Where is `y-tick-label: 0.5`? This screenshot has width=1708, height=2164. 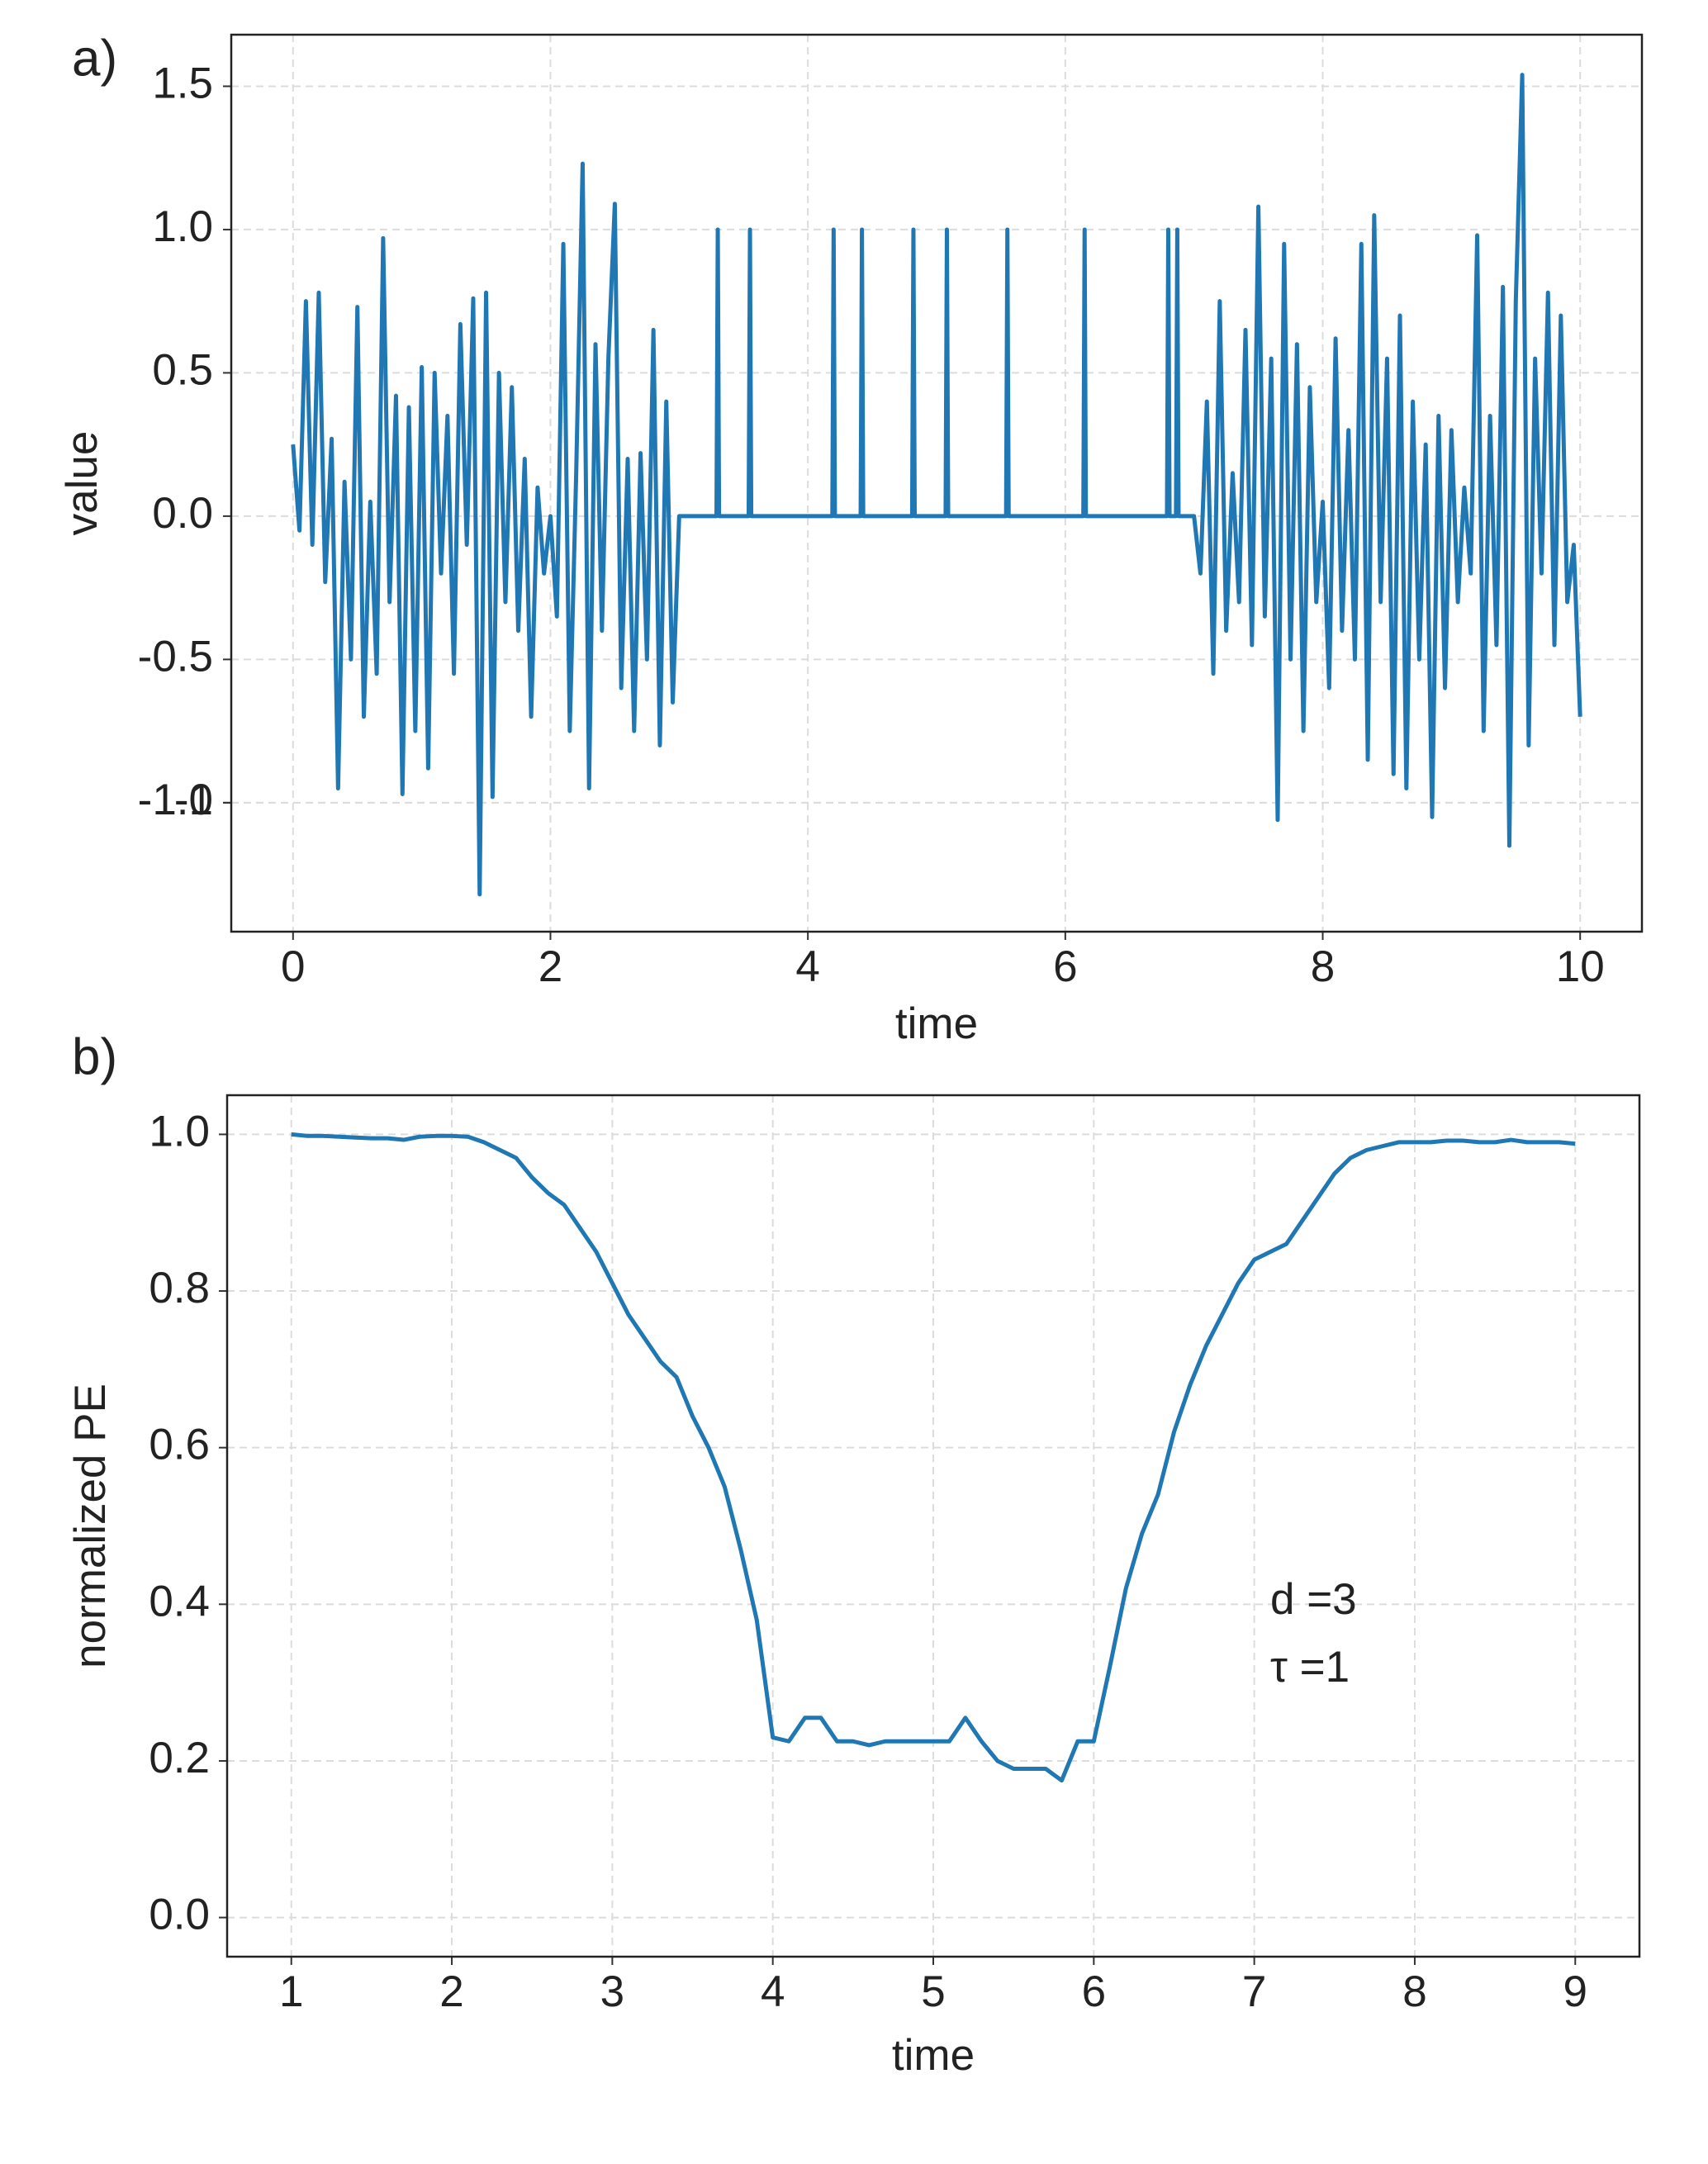 y-tick-label: 0.5 is located at coordinates (182, 369).